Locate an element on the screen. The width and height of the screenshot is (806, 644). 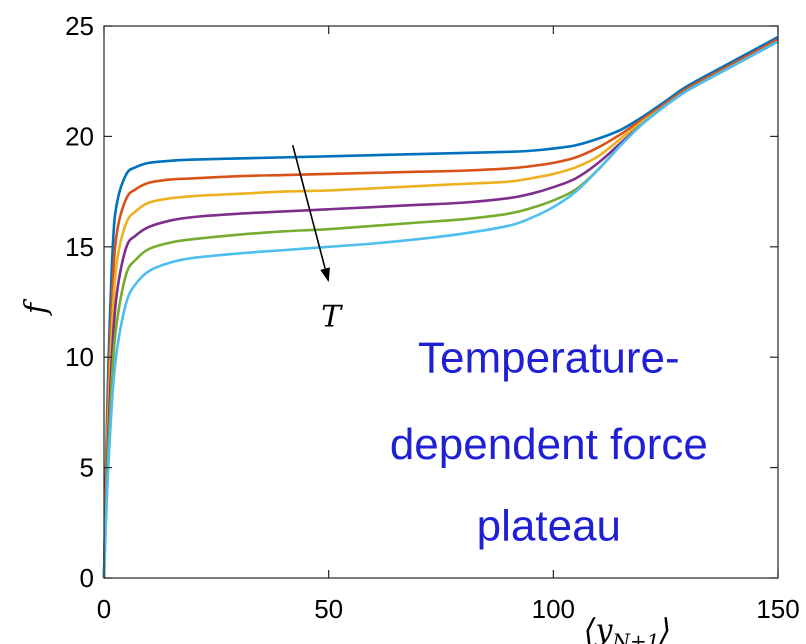
y-tick-label: 25 is located at coordinates (79, 26).